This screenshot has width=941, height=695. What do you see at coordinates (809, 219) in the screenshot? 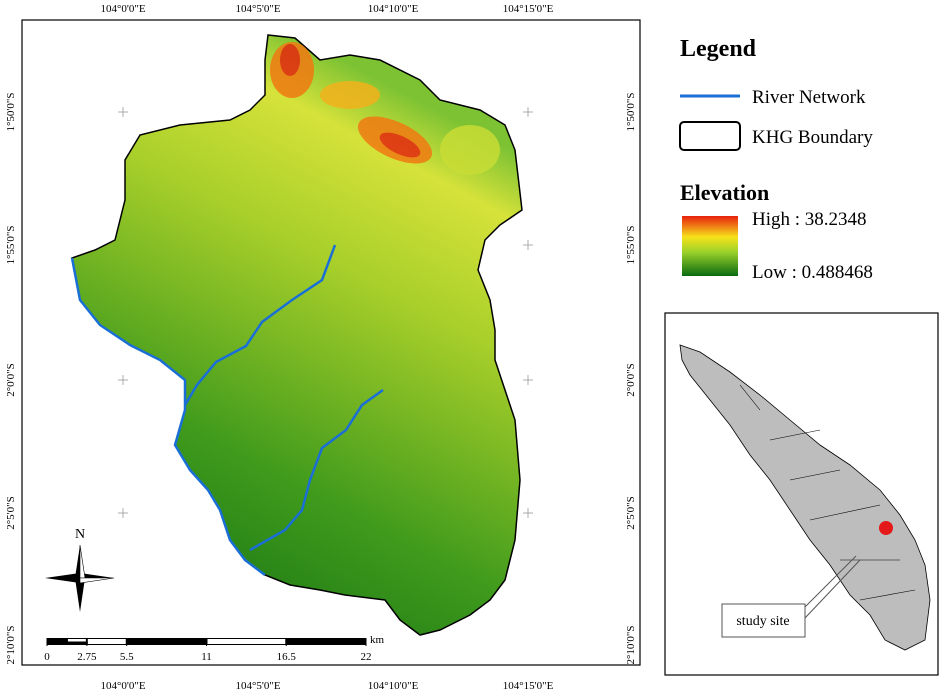
I see `elevation-high: High : 38.2348` at bounding box center [809, 219].